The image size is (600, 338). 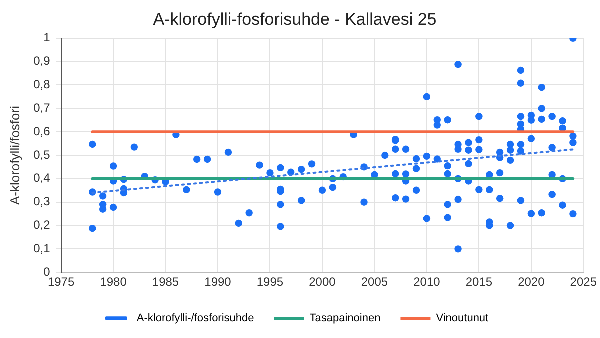 I want to click on y-tick-label: 0,8, so click(x=42, y=85).